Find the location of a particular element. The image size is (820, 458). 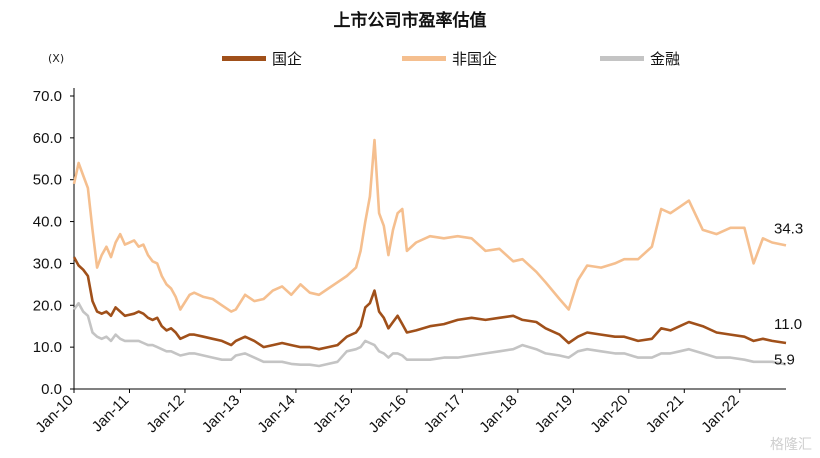

x-tick-label: Jan-21 is located at coordinates (665, 414).